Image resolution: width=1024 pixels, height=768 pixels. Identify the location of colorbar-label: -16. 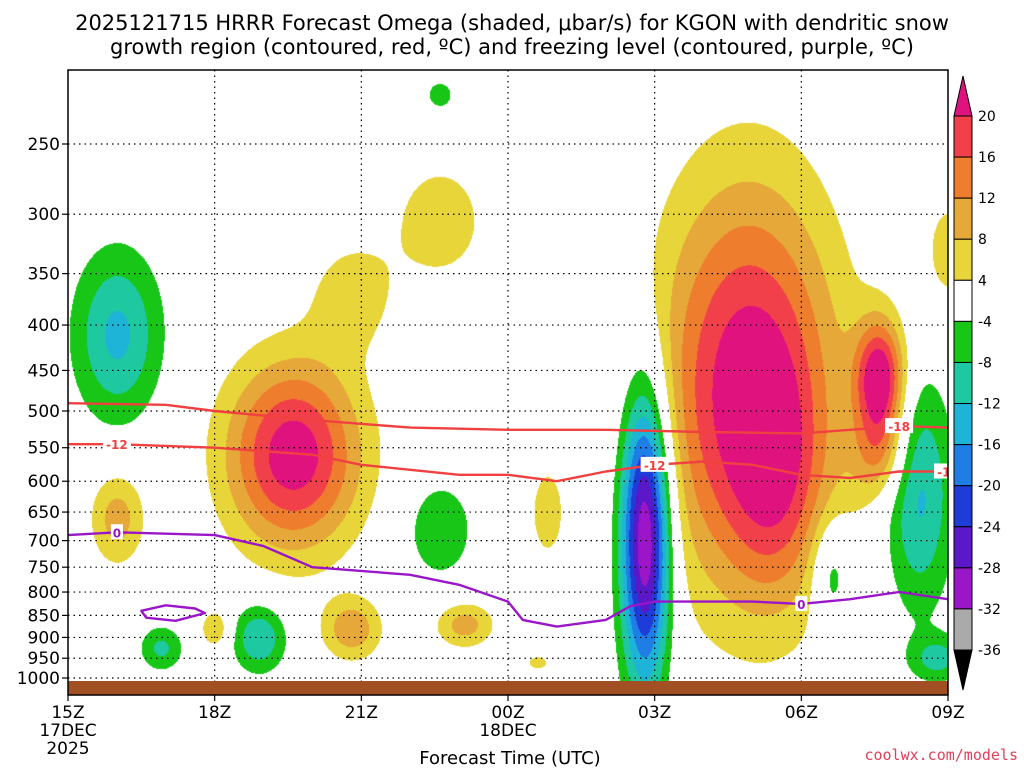
(989, 446).